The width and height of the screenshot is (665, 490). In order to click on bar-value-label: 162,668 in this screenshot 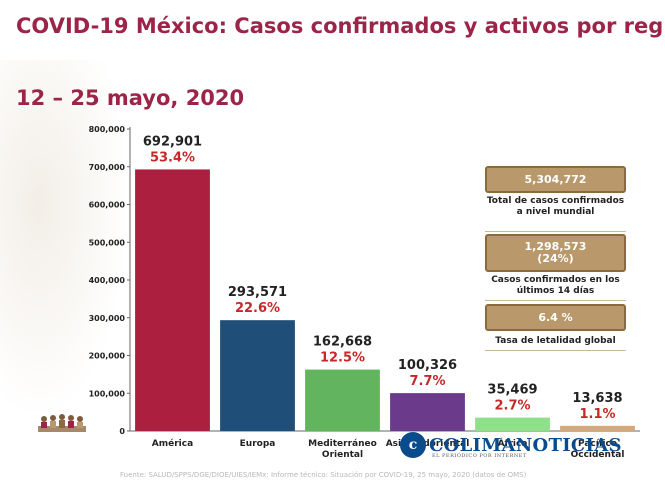, I will do `click(342, 342)`.